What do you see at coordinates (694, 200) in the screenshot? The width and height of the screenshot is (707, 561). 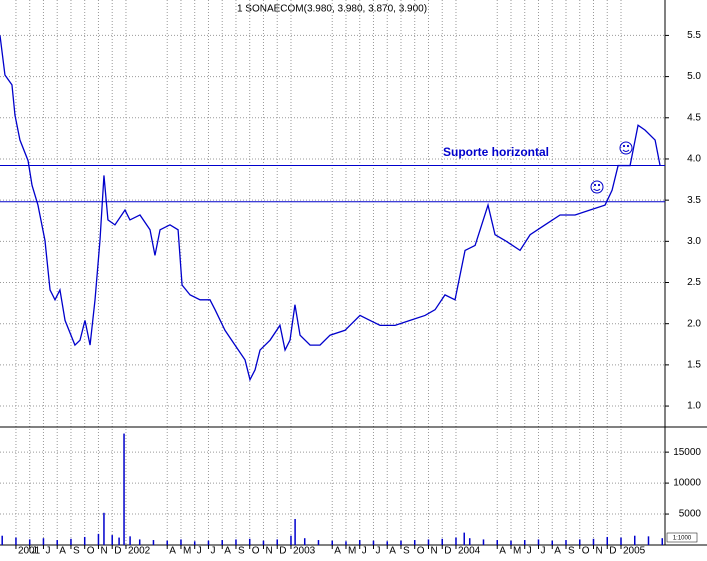 I see `y-tick-label: 3.5` at bounding box center [694, 200].